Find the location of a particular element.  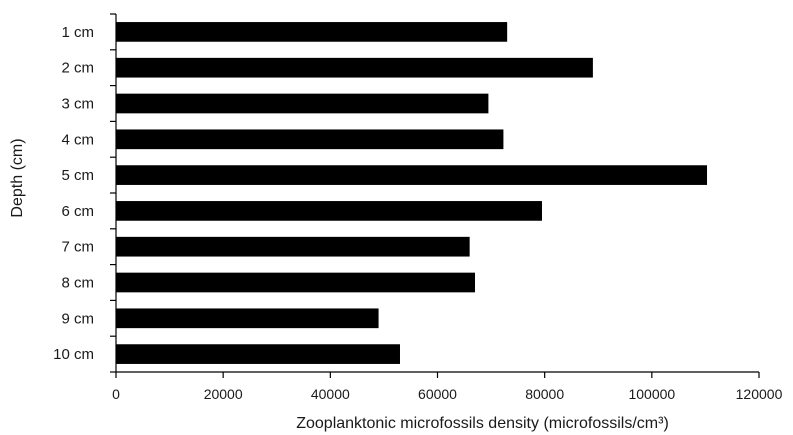

x-tick-label: 0 is located at coordinates (116, 394).